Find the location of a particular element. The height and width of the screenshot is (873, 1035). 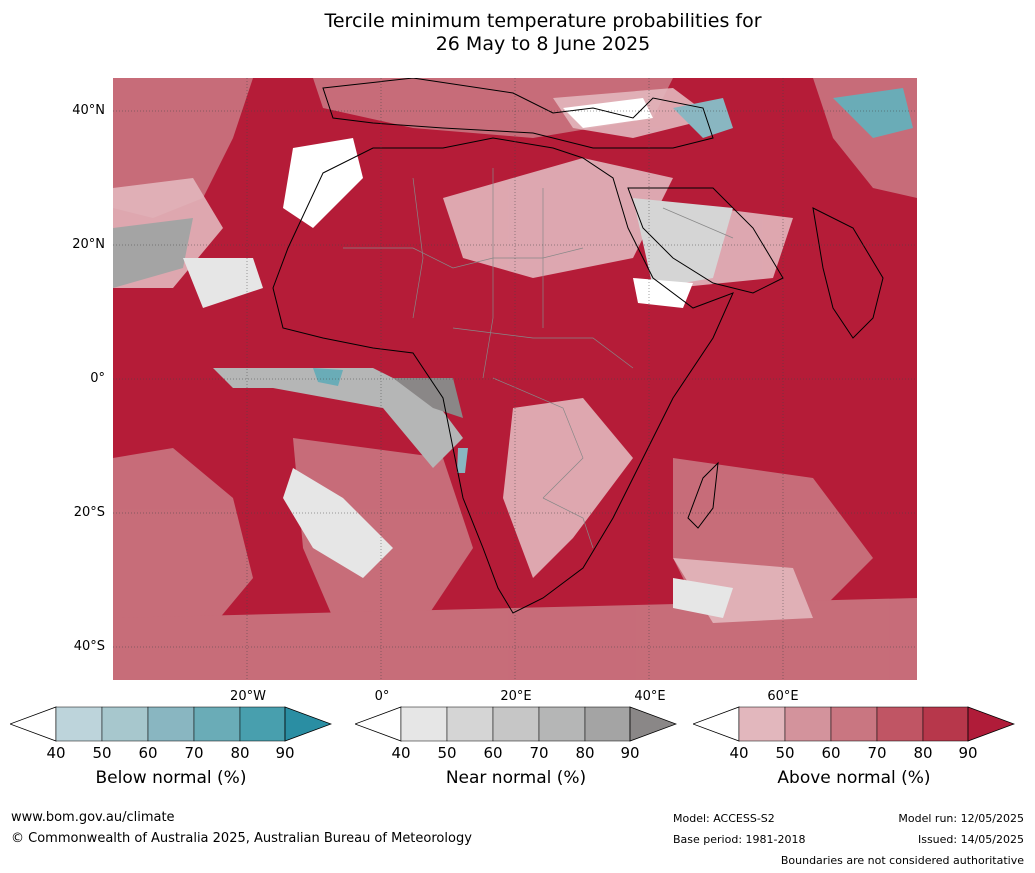

footer-website: www.bom.gov.au/climate is located at coordinates (93, 817).